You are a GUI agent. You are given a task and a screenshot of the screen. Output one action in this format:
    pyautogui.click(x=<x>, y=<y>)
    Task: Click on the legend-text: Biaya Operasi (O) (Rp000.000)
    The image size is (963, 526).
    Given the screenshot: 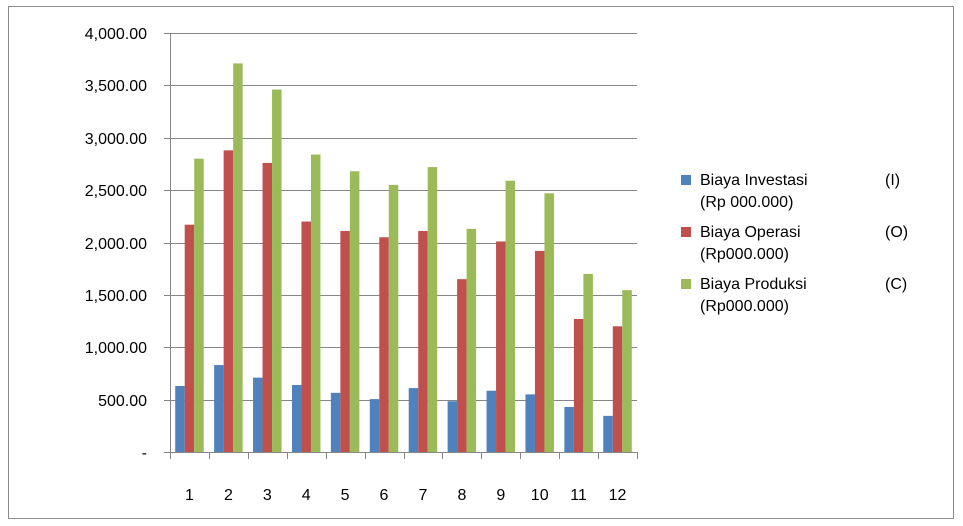 What is the action you would take?
    pyautogui.click(x=820, y=244)
    